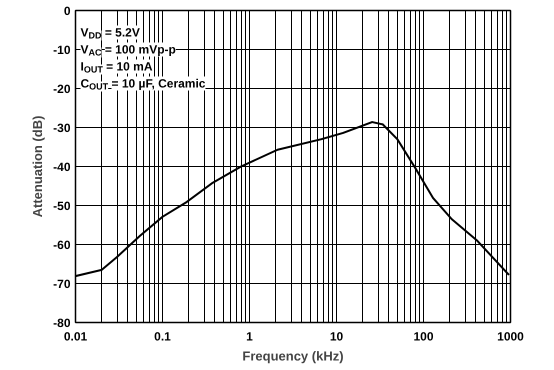 The image size is (554, 370). I want to click on x-axis-title: Frequency (kHz), so click(293, 356).